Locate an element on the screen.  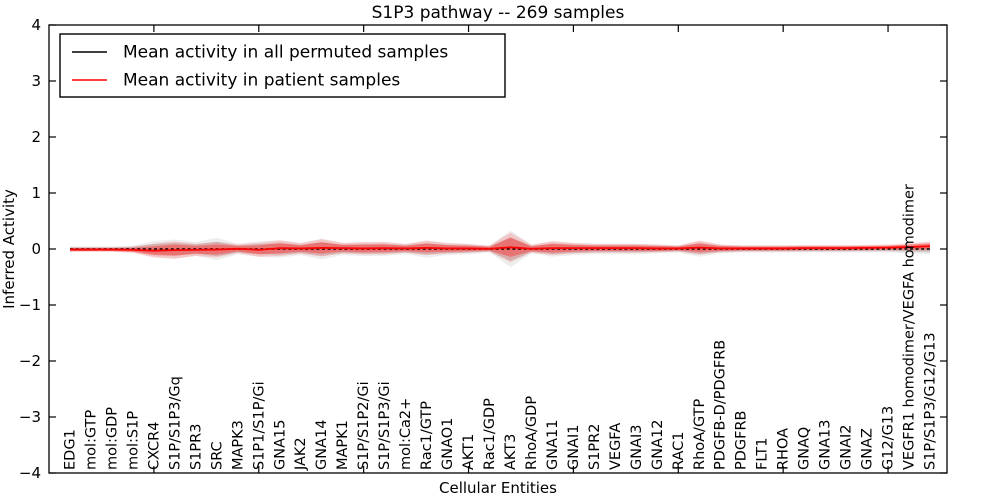
x-category-label: G12/G13 is located at coordinates (889, 438).